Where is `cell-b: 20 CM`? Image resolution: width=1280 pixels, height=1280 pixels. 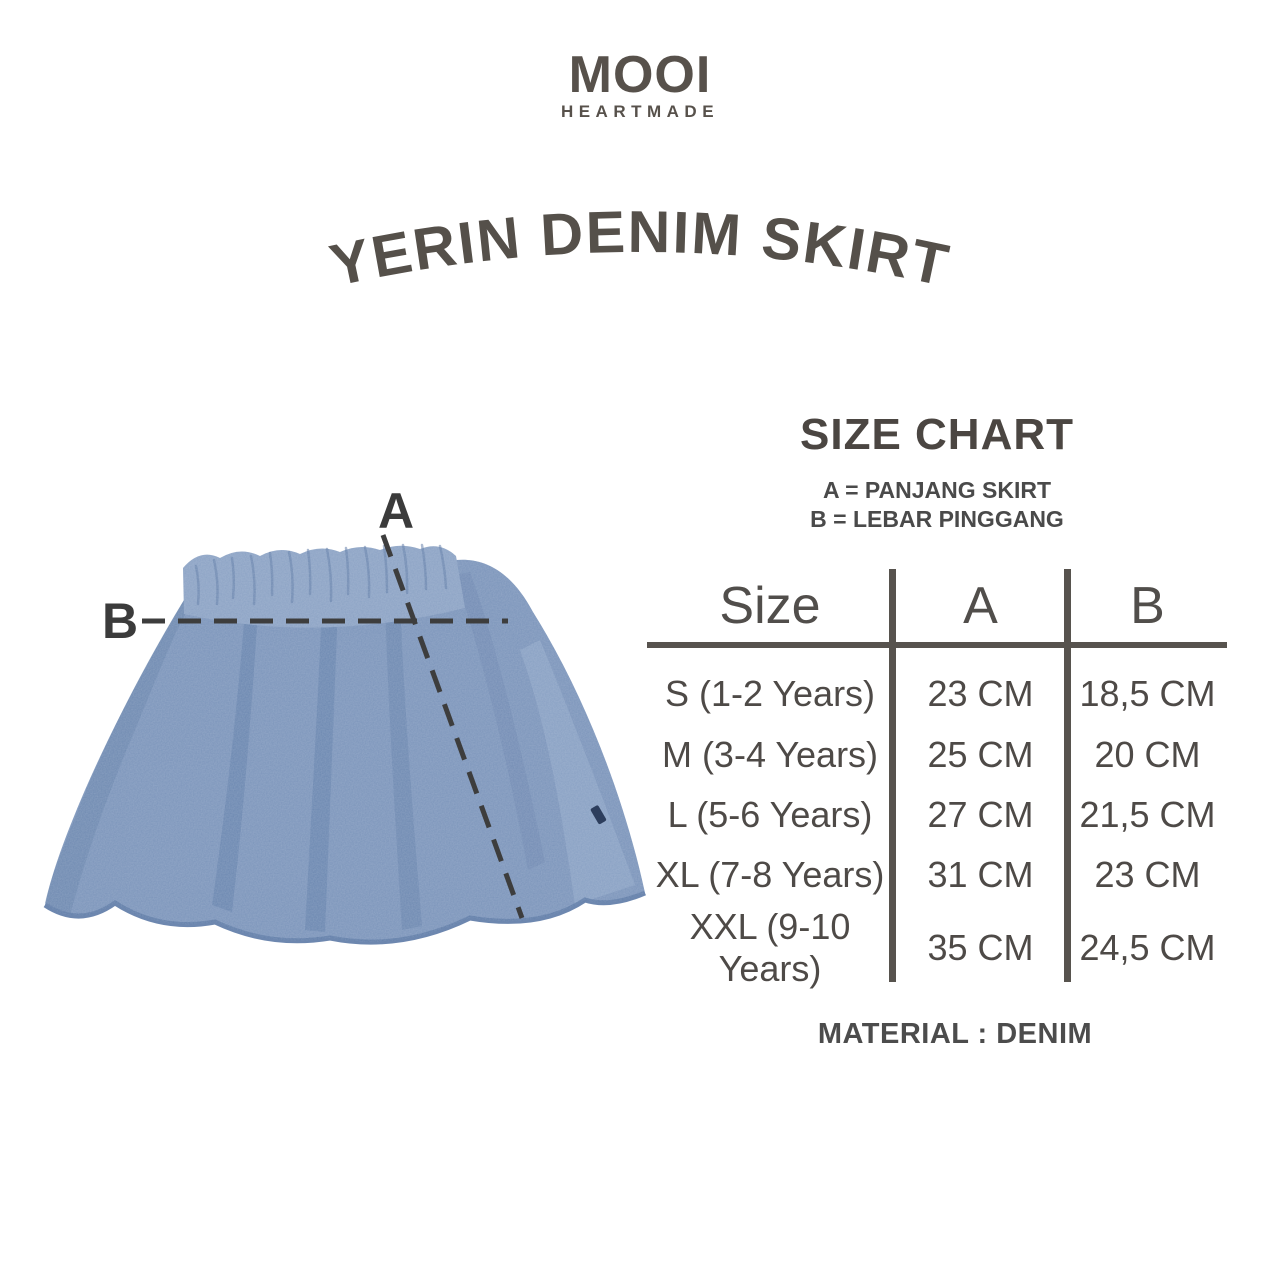 cell-b: 20 CM is located at coordinates (1147, 754).